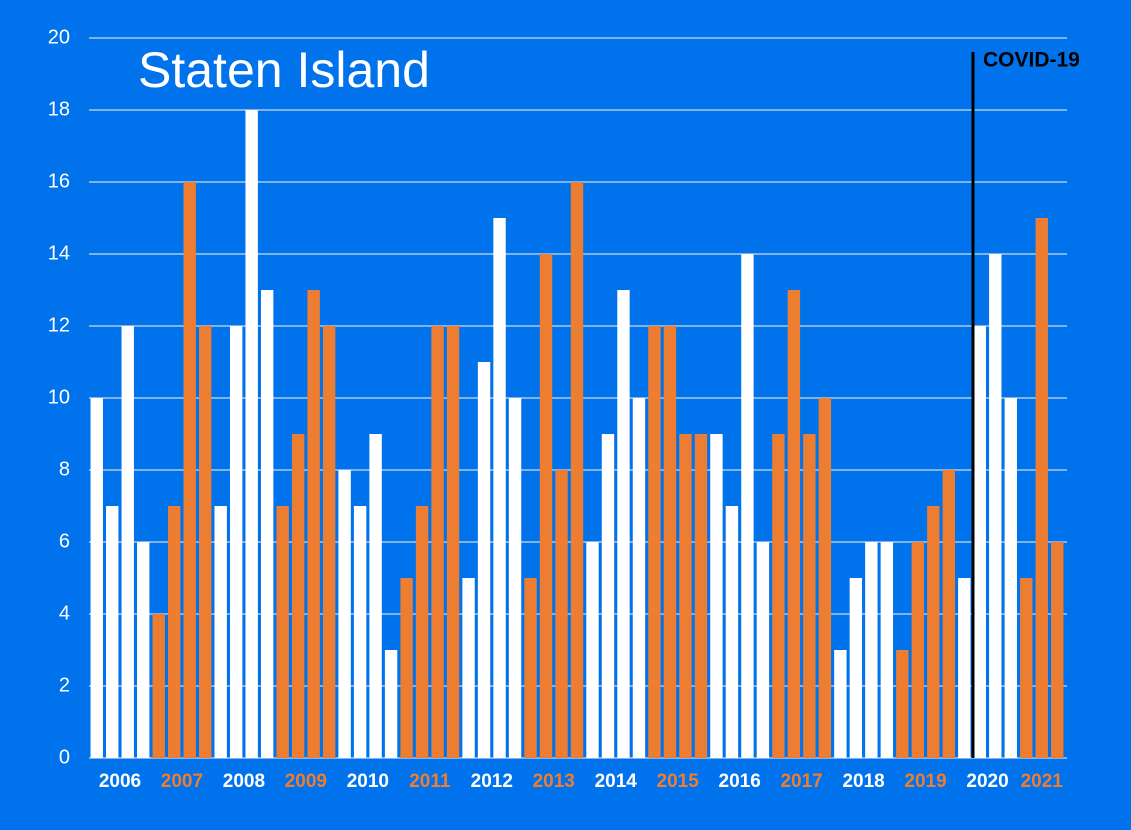 Image resolution: width=1131 pixels, height=830 pixels. What do you see at coordinates (59, 181) in the screenshot?
I see `y-tick-label: 16` at bounding box center [59, 181].